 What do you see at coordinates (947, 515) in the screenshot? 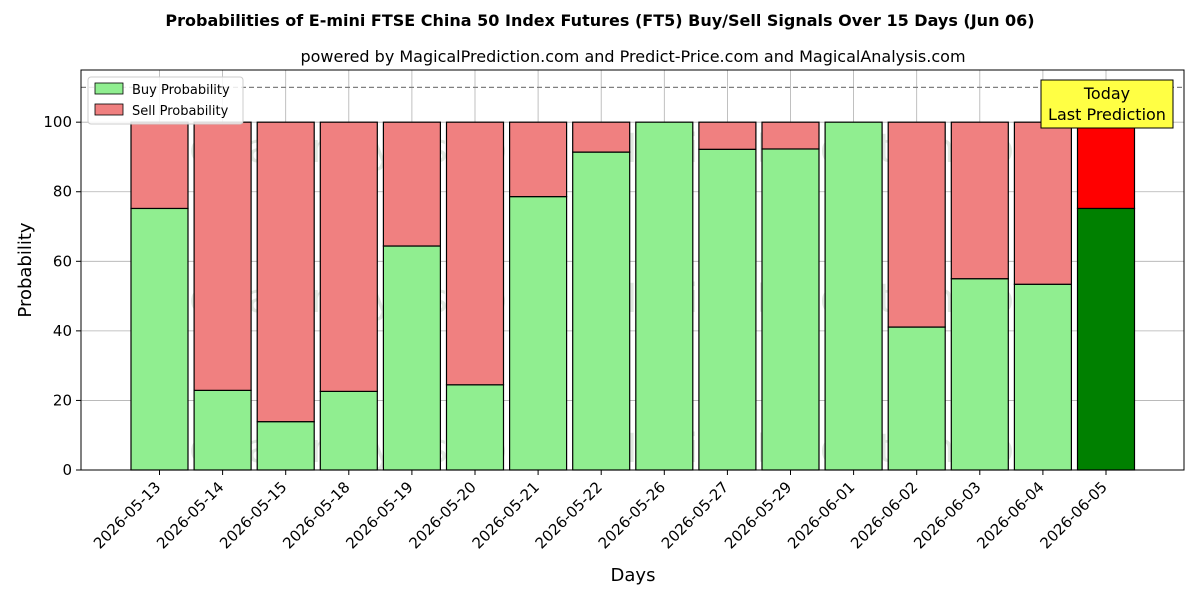
I see `x-tick-label: 2026-06-03` at bounding box center [947, 515].